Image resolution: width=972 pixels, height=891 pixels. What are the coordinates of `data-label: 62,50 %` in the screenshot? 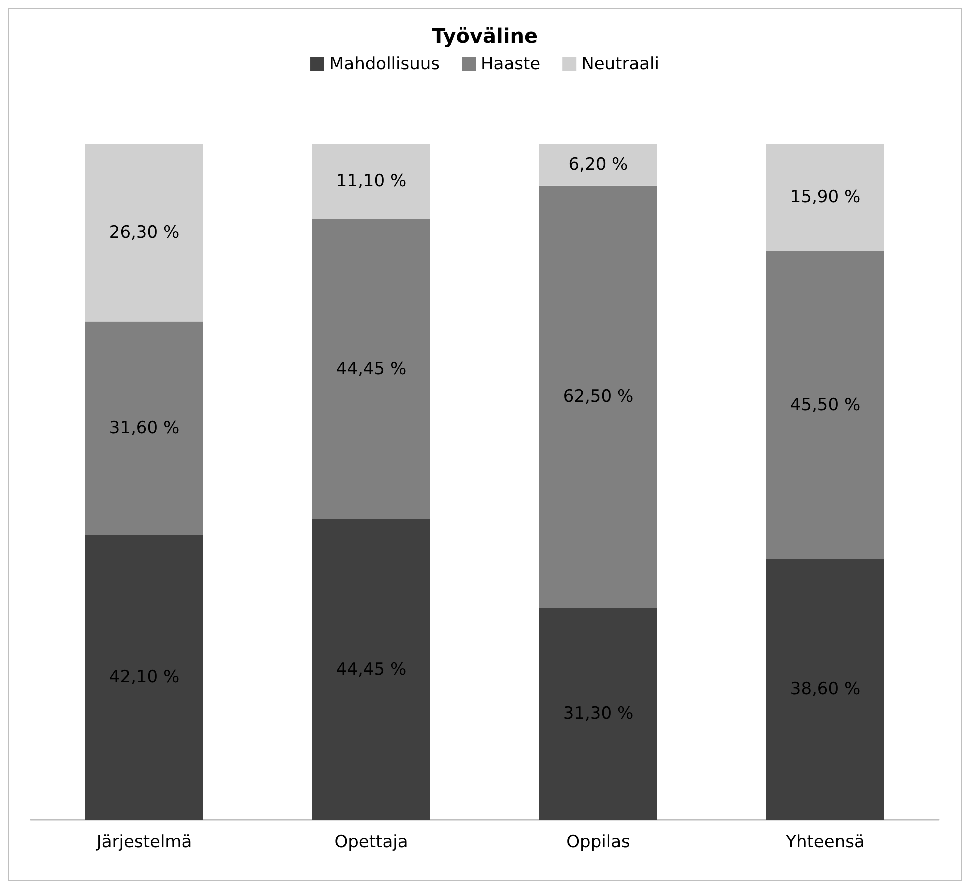 It's located at (598, 397).